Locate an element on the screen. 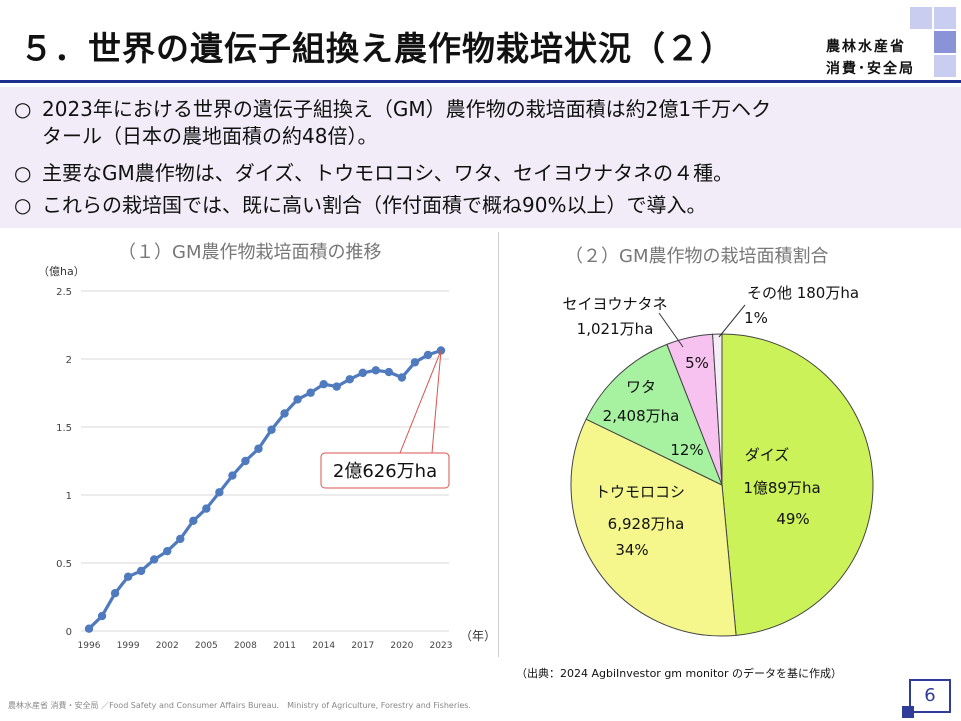 Image resolution: width=961 pixels, height=721 pixels. ministry-name: 農林水産省 is located at coordinates (866, 47).